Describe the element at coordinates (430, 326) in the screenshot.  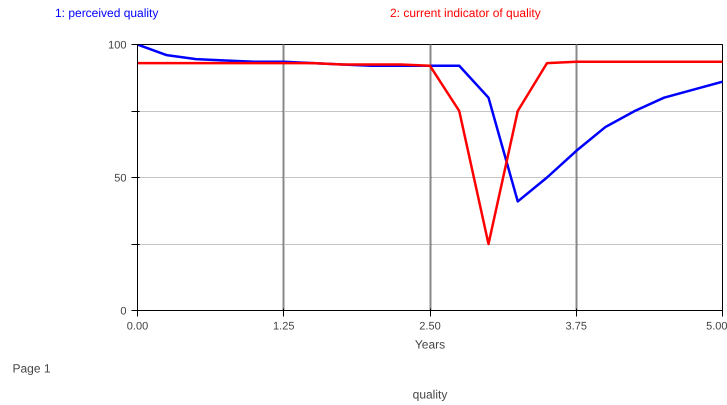
I see `x-tick-label: 2.50` at that location.